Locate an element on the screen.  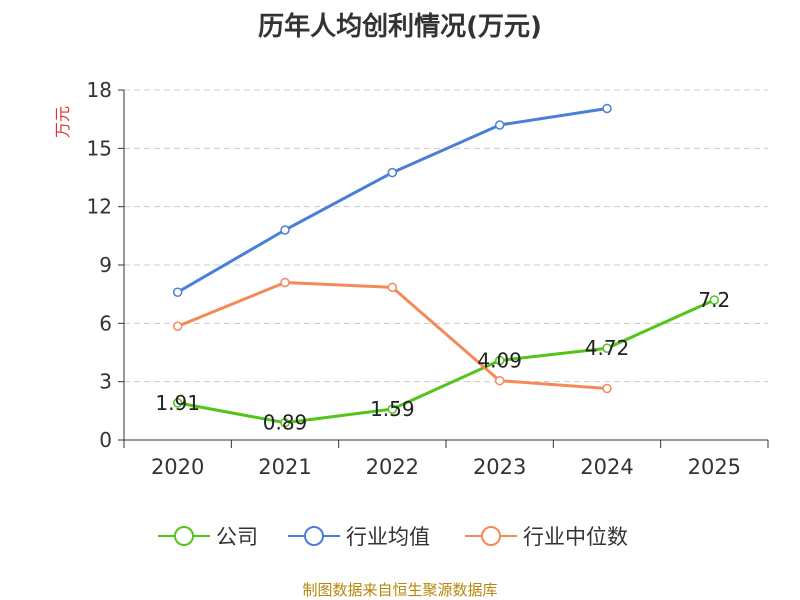
x-tick-label-2022: 2022 is located at coordinates (392, 467).